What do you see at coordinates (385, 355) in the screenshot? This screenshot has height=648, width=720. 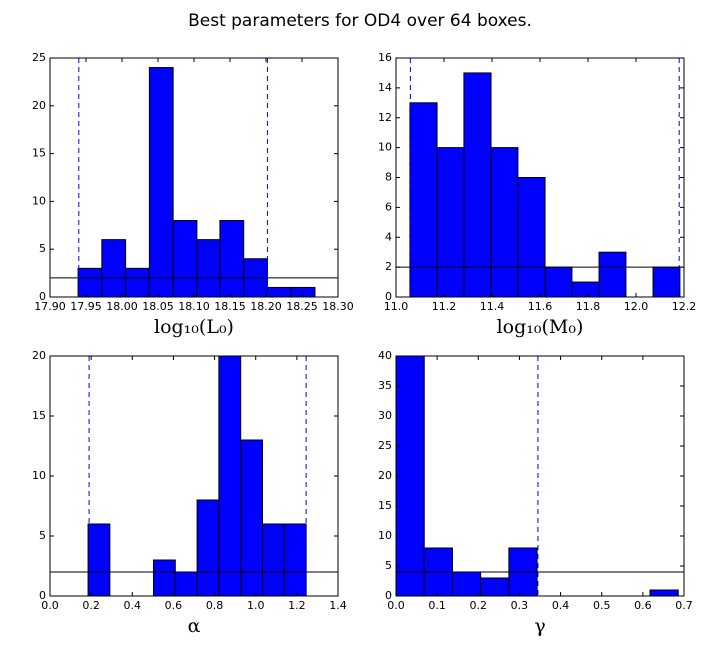 I see `y-tick-label: 40` at bounding box center [385, 355].